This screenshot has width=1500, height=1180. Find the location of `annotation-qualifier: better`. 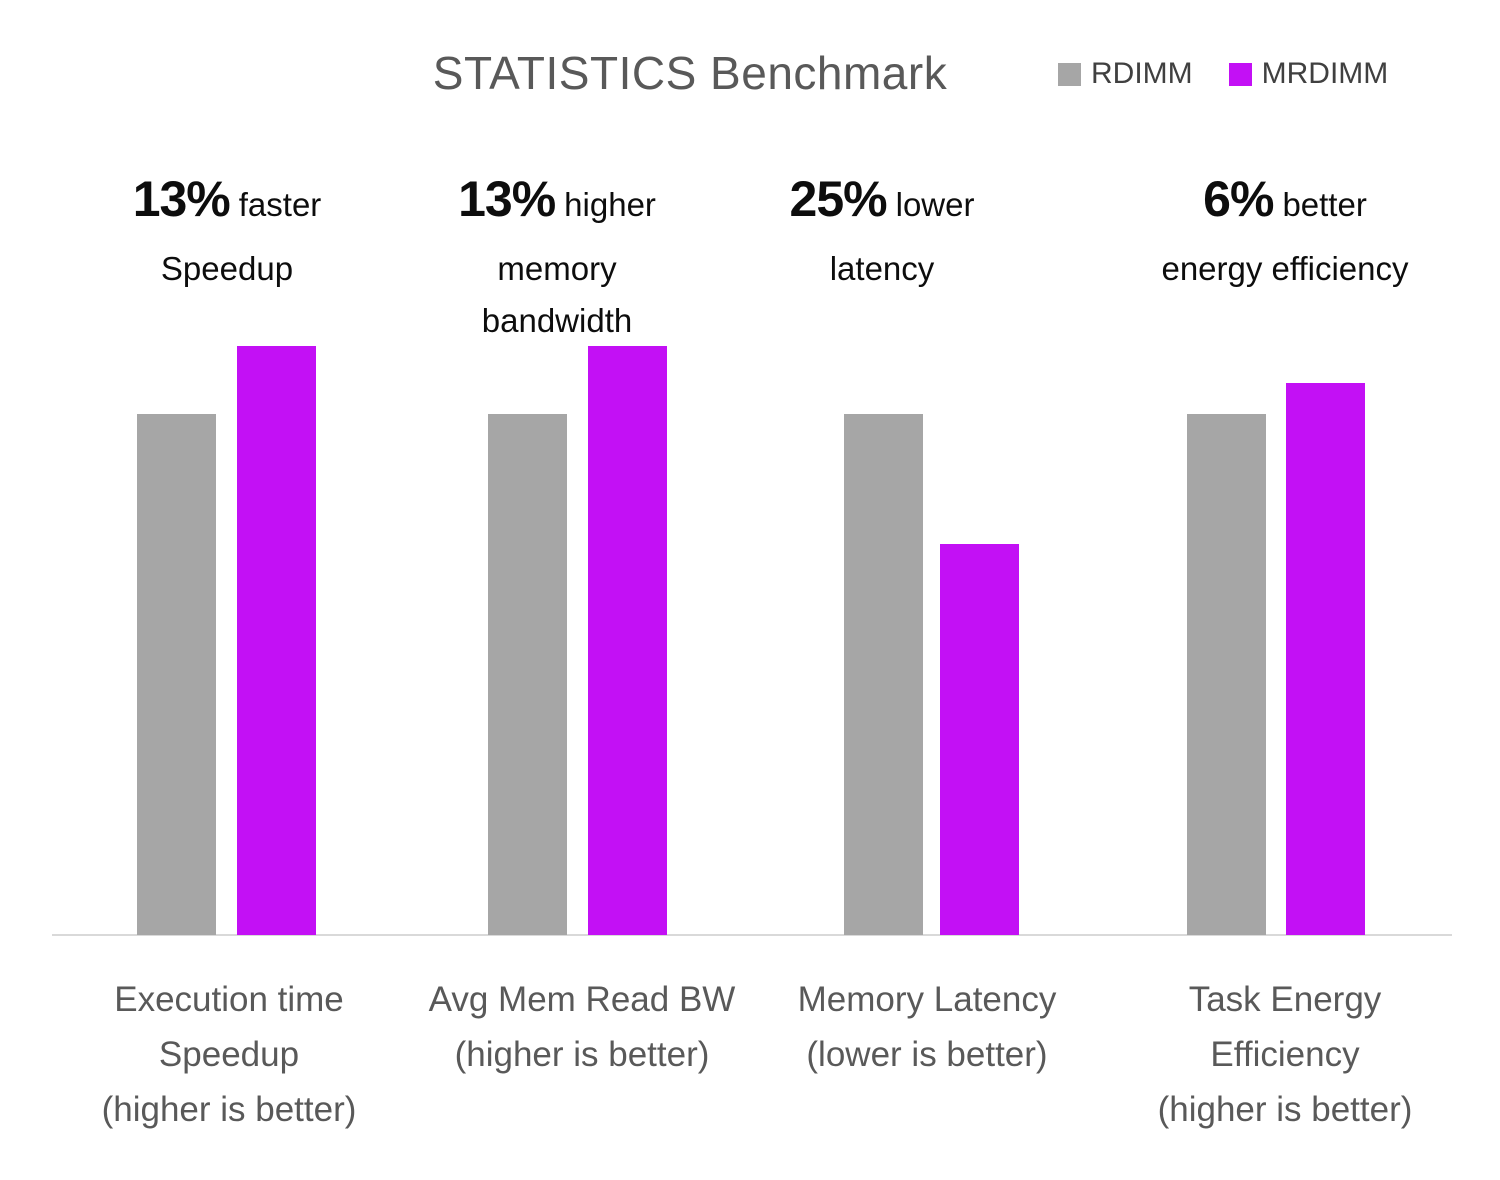

annotation-qualifier: better is located at coordinates (1324, 204).